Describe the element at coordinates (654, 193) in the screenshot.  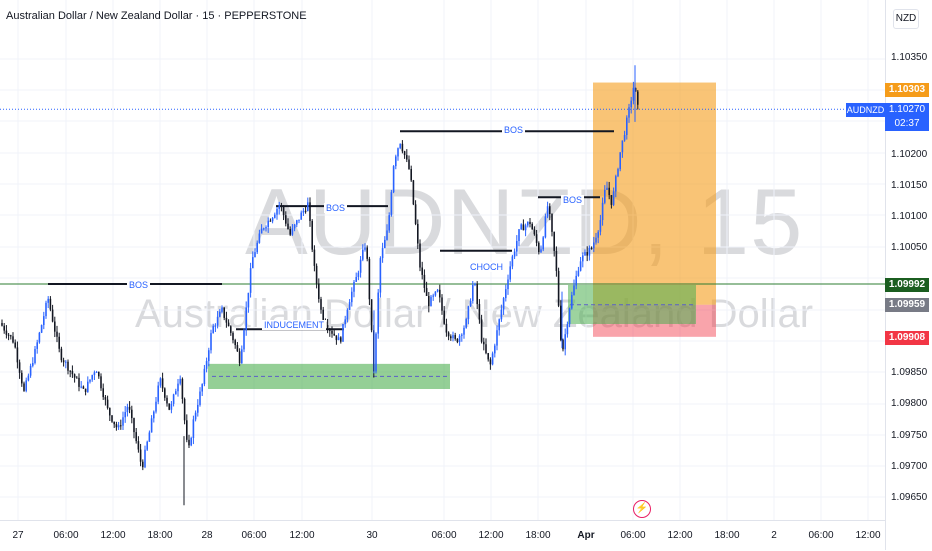
I see `target-zone` at that location.